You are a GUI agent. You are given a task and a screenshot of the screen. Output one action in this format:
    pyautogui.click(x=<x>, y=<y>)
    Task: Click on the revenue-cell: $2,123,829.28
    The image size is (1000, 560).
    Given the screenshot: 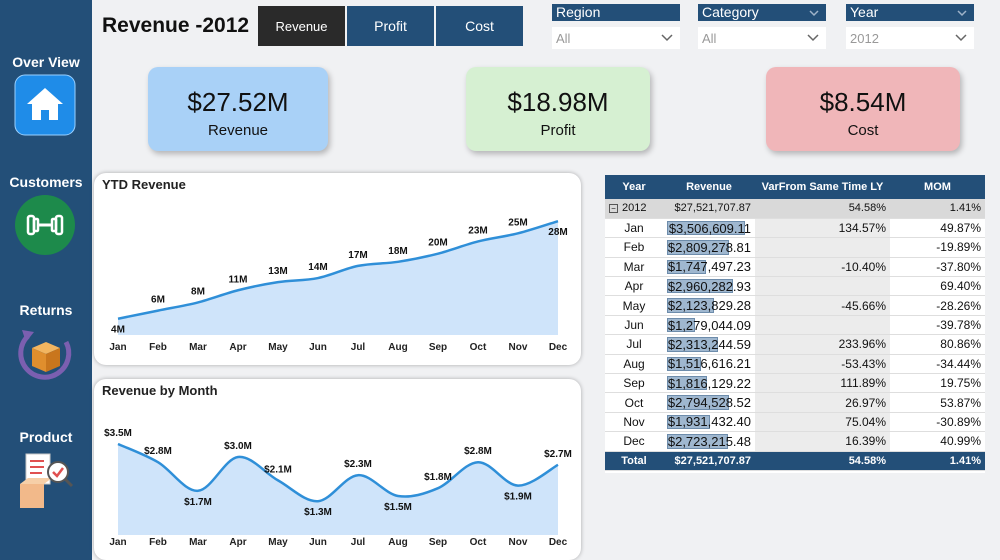 What is the action you would take?
    pyautogui.click(x=709, y=305)
    